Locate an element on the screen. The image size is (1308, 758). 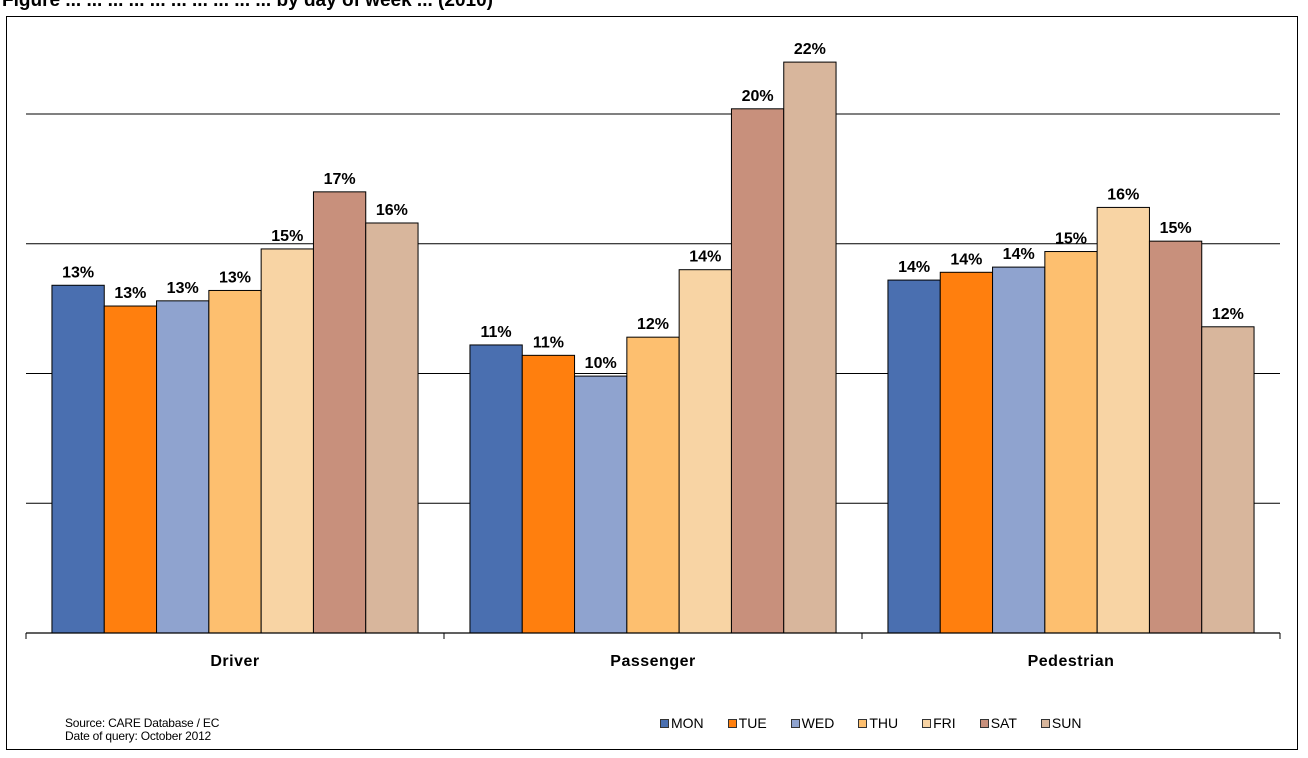
bar-driver-tue is located at coordinates (130, 469).